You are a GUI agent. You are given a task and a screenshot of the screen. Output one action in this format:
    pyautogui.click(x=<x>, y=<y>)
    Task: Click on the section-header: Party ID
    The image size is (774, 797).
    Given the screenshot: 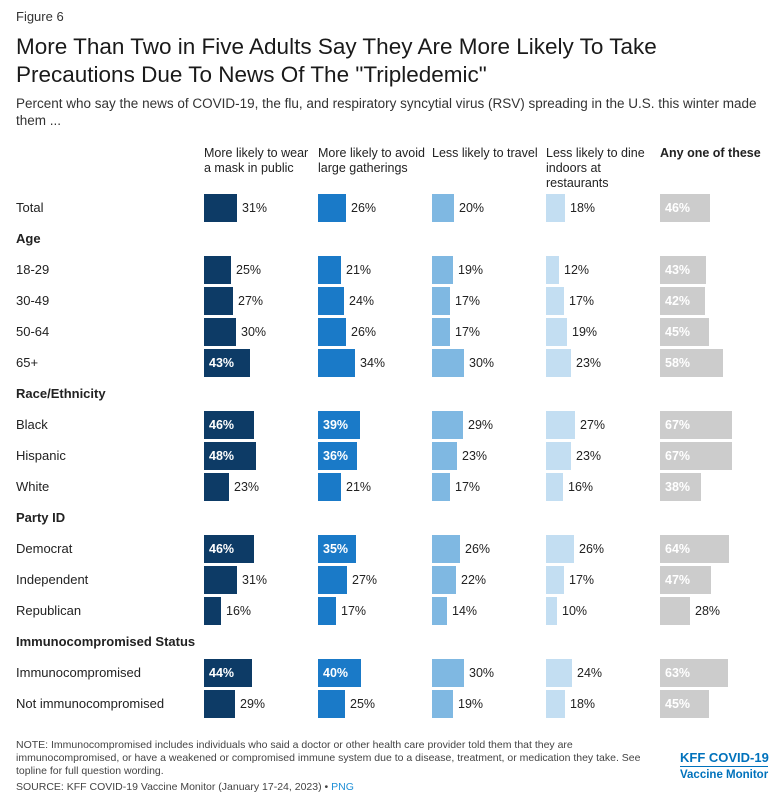 What is the action you would take?
    pyautogui.click(x=41, y=517)
    